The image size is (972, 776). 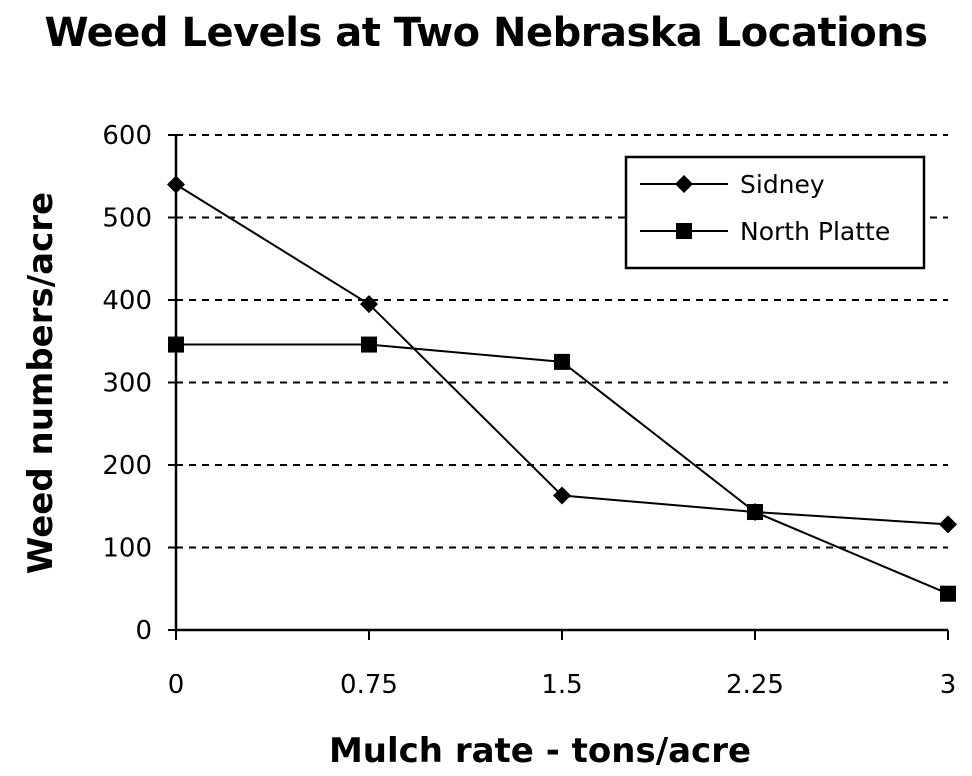 I want to click on legend-marker-north-platte, so click(x=684, y=231).